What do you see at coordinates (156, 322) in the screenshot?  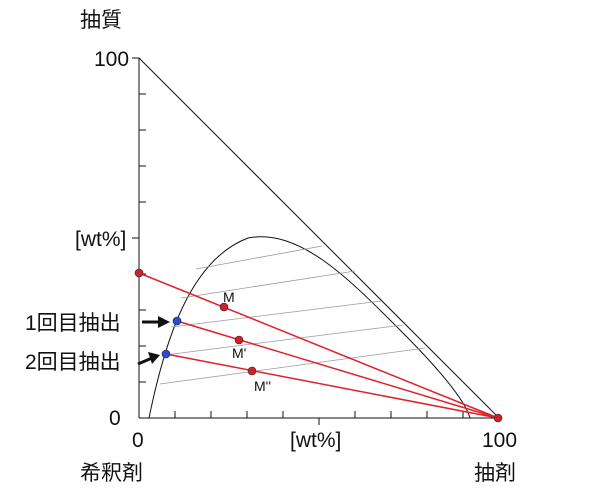 I see `arrow-first-extraction` at bounding box center [156, 322].